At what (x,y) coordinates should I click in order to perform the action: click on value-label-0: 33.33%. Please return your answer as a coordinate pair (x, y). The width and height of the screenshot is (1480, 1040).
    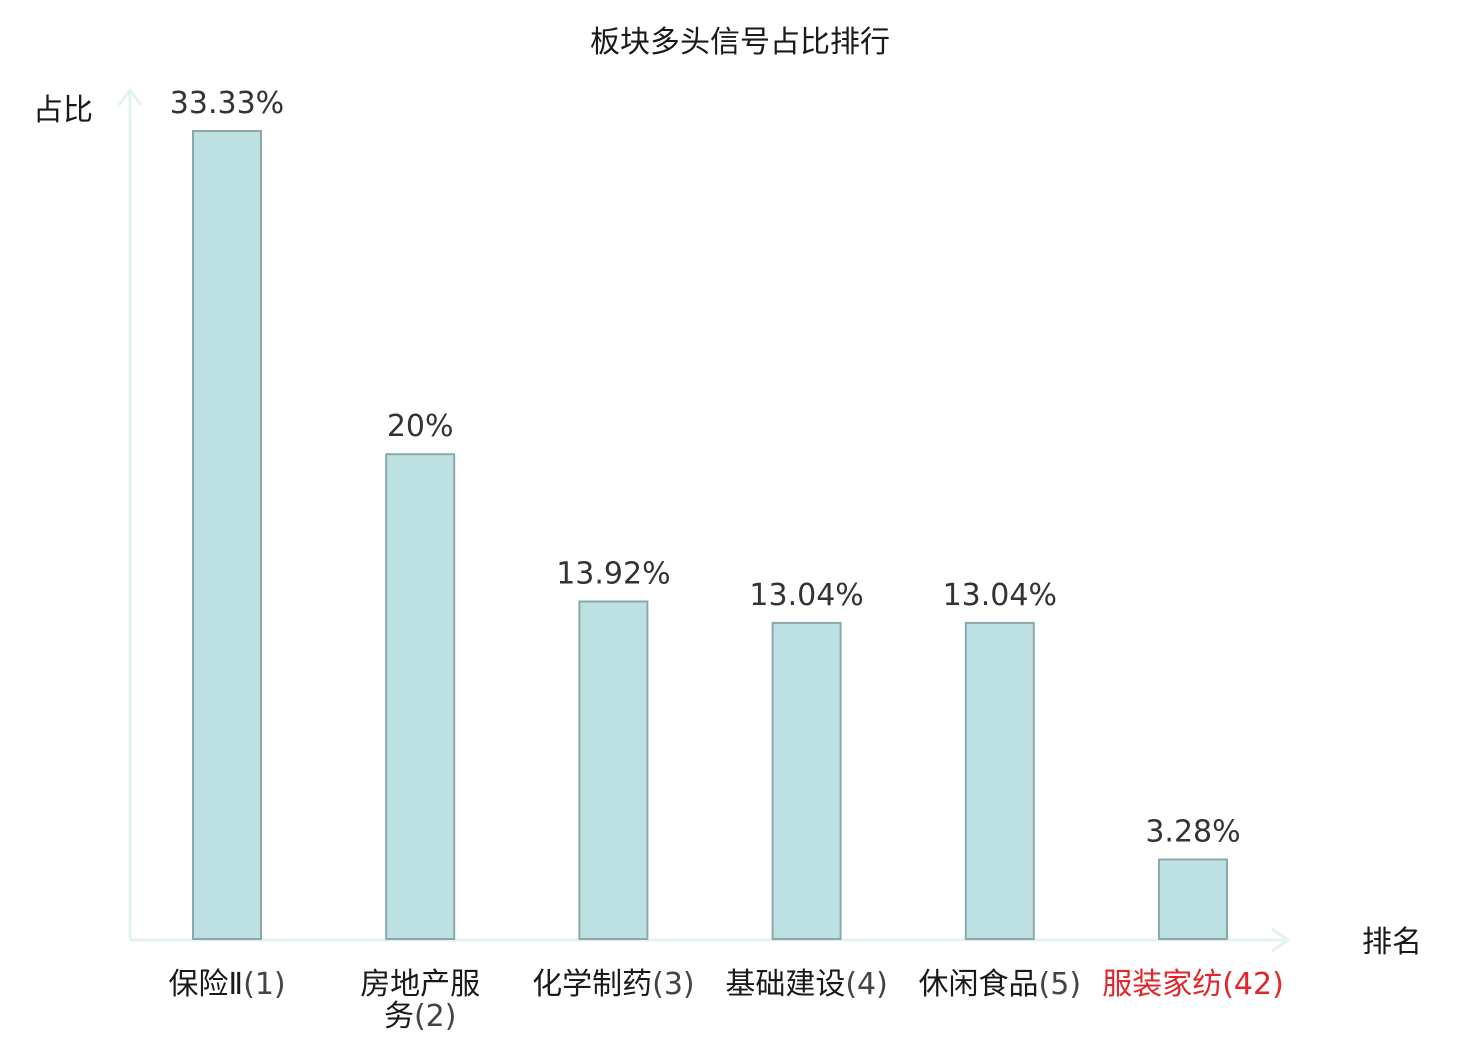
    Looking at the image, I should click on (227, 103).